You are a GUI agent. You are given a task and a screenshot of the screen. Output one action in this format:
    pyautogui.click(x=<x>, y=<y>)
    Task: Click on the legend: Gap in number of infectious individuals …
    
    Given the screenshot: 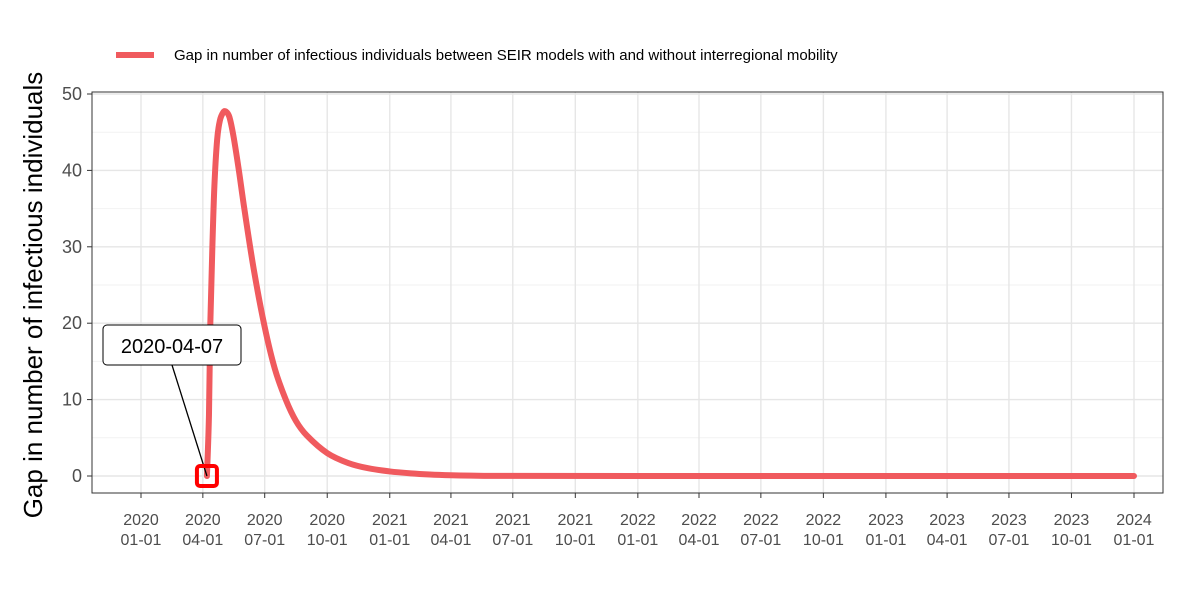 What is the action you would take?
    pyautogui.click(x=477, y=55)
    